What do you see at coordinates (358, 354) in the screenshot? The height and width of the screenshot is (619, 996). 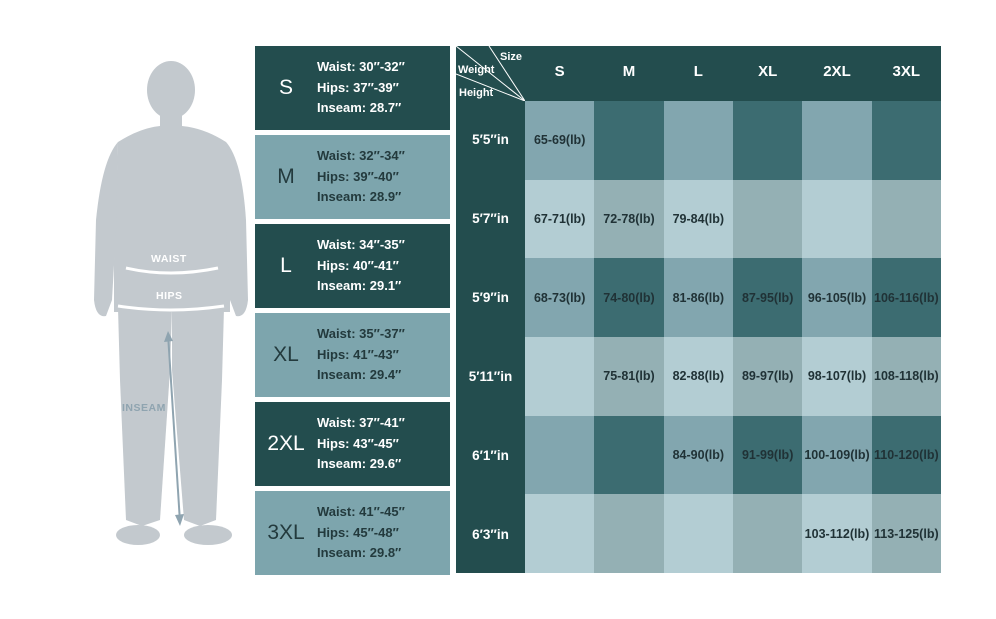 I see `hips-range: Hips: 41″-43″` at bounding box center [358, 354].